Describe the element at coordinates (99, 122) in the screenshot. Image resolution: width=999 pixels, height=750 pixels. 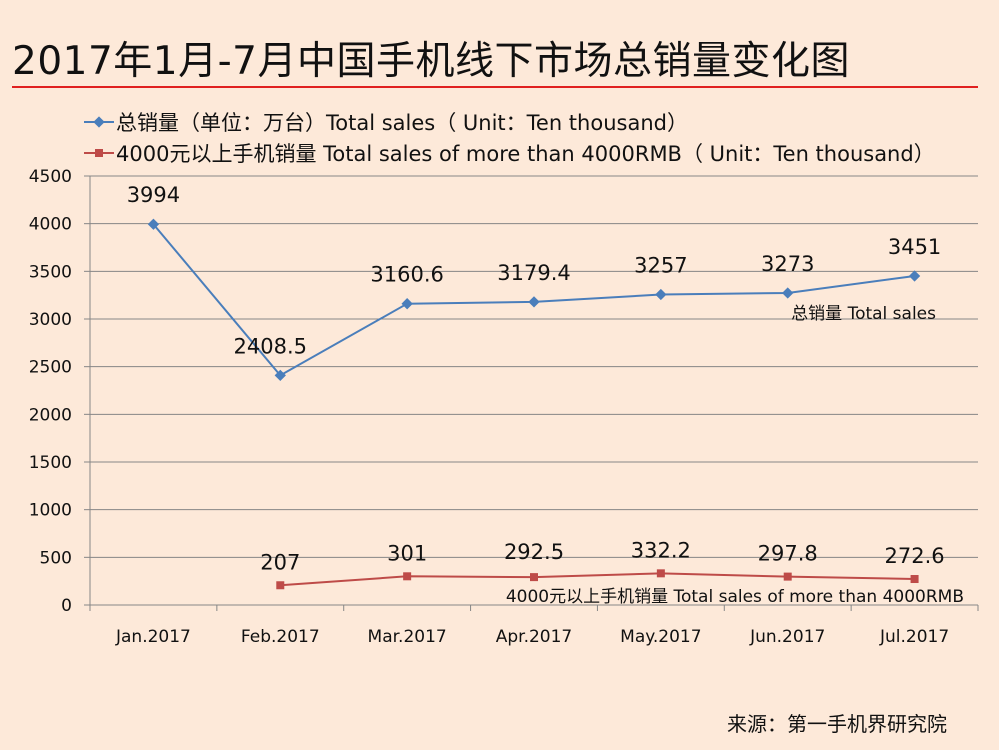
I see `legend-marker-diamond` at that location.